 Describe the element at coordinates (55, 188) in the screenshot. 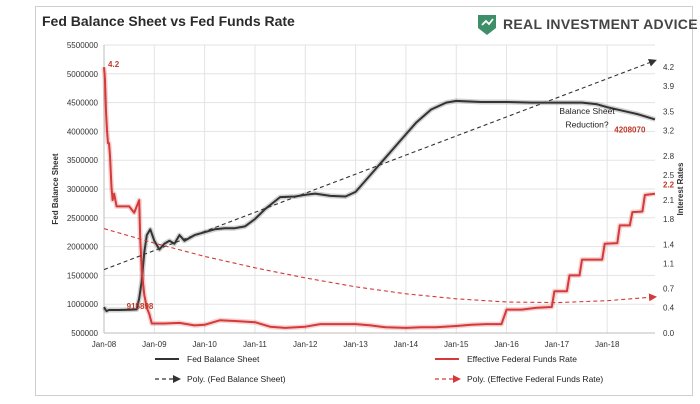

I see `y-axis-left-label: Fed Balance Sheet` at that location.